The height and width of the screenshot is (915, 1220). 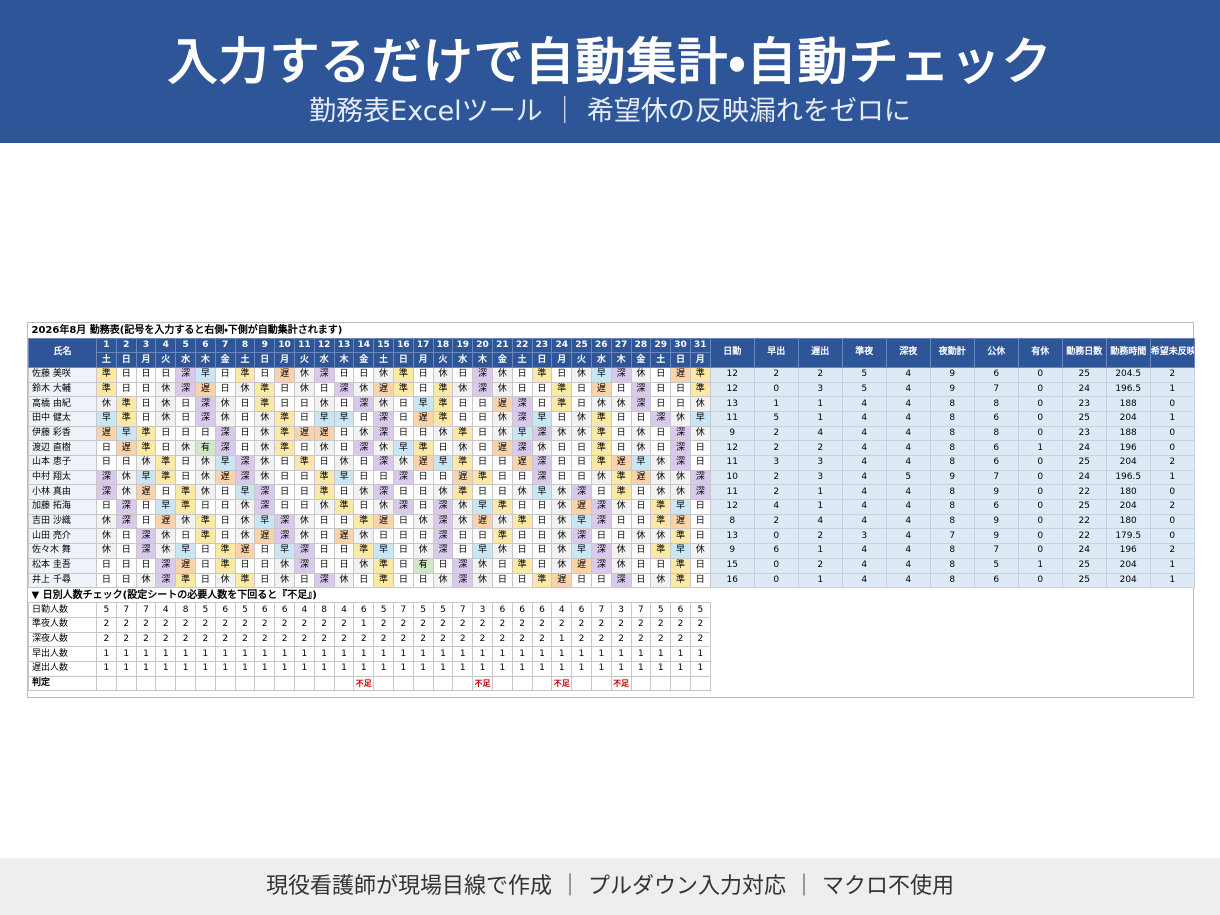 I want to click on banner-subtitle: 勤務表Excelツール ｜ 希望休の反映漏れをゼロに, so click(x=610, y=111).